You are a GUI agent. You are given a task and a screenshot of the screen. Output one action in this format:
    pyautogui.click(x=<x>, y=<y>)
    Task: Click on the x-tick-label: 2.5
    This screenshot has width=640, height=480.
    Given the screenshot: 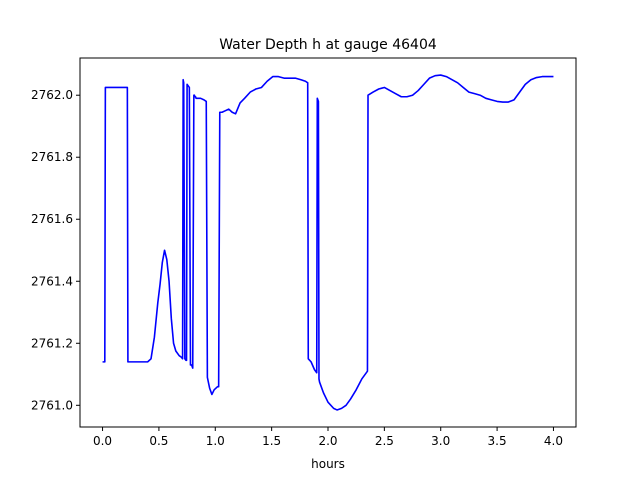 What is the action you would take?
    pyautogui.click(x=384, y=441)
    